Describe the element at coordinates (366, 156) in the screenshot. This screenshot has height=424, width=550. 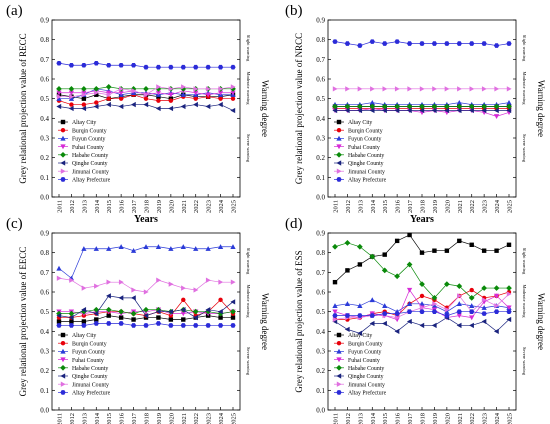
I see `legend-label: Habahe County` at that location.